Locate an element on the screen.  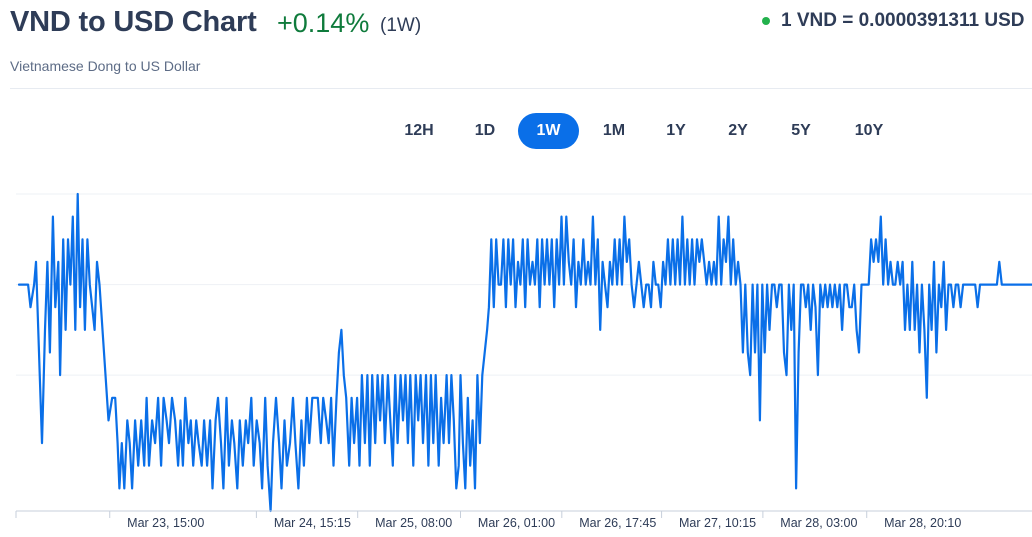
x-tick-label: Mar 25, 08:00 is located at coordinates (413, 523).